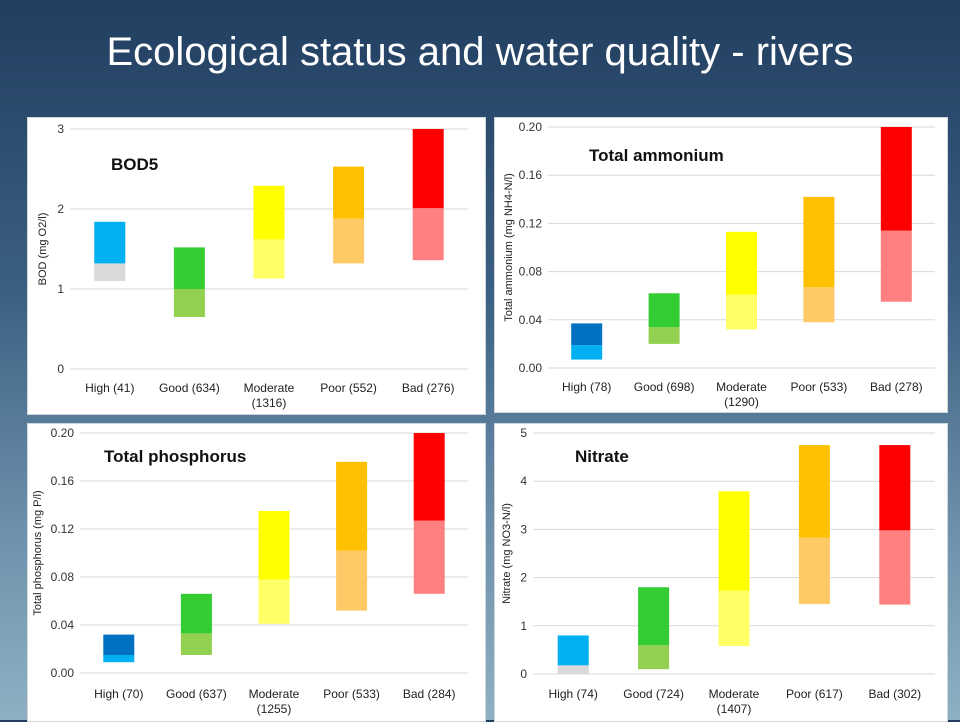 The width and height of the screenshot is (960, 722). What do you see at coordinates (38, 552) in the screenshot?
I see `phosphorus-y-axis-label: Total phosphorus (mg P/l)` at bounding box center [38, 552].